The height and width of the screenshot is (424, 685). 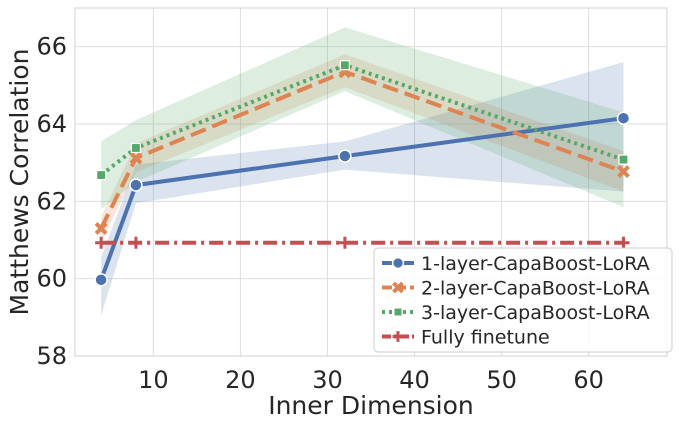 What do you see at coordinates (51, 47) in the screenshot?
I see `y-tick-label: 66` at bounding box center [51, 47].